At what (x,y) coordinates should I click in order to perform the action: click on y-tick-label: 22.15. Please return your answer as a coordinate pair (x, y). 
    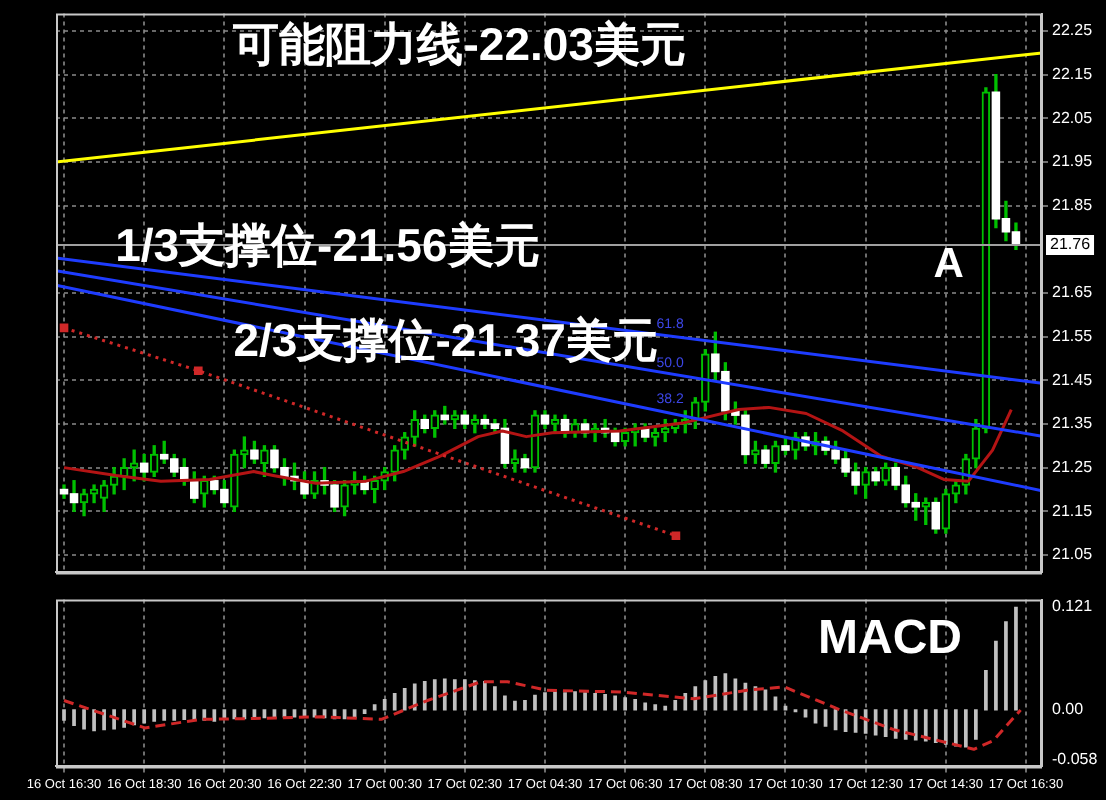
    Looking at the image, I should click on (1073, 74).